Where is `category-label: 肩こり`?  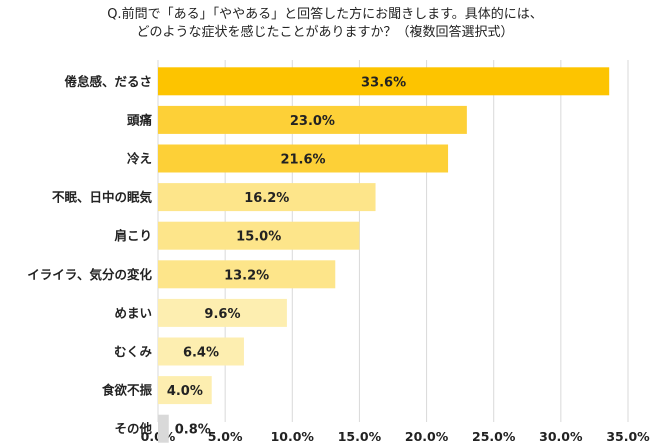 category-label: 肩こり is located at coordinates (133, 235).